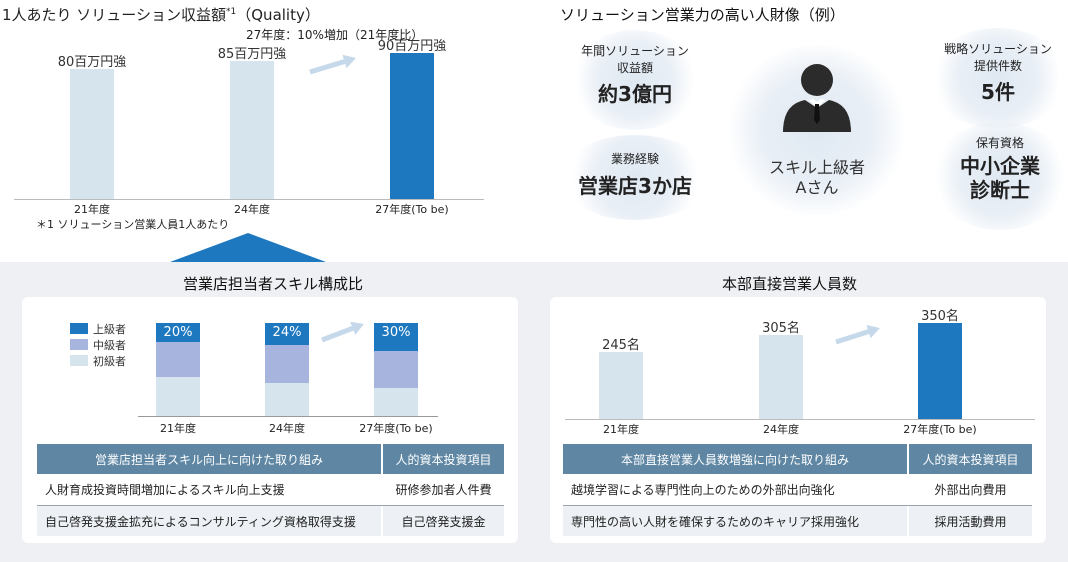 This screenshot has width=1068, height=562. I want to click on staff-bar-value-label: 245名, so click(621, 345).